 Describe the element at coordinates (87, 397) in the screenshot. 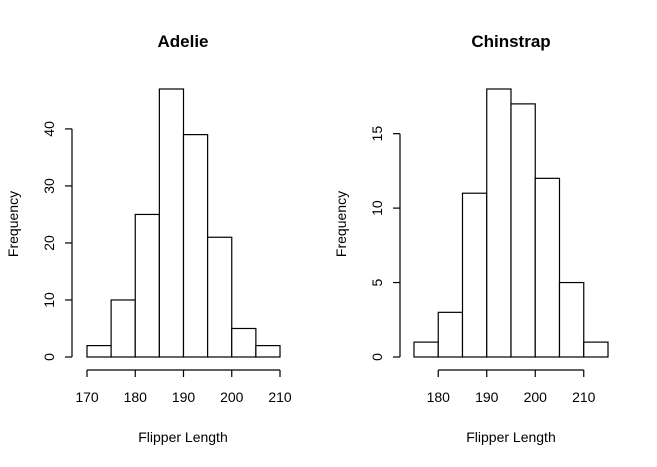

I see `x-tick-label: 170` at that location.